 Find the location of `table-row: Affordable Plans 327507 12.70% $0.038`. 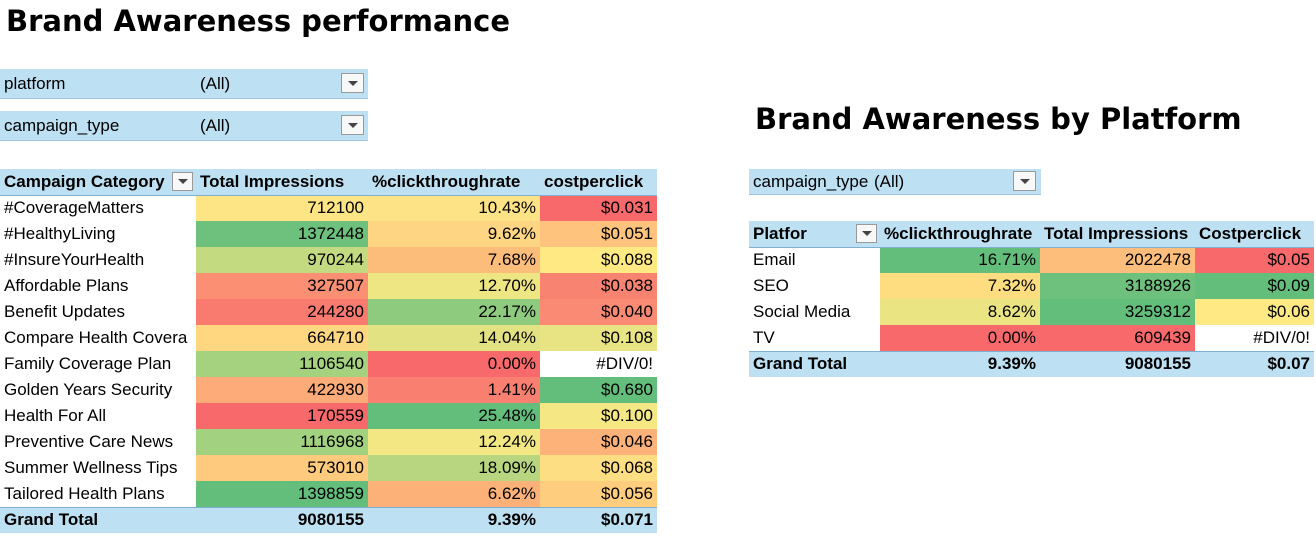

table-row: Affordable Plans 327507 12.70% $0.038 is located at coordinates (328, 286).